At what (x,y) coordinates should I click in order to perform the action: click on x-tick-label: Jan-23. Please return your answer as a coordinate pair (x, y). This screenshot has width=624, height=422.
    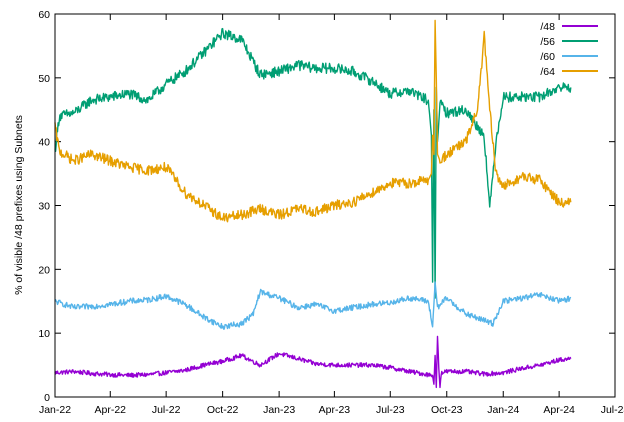
    Looking at the image, I should click on (279, 410).